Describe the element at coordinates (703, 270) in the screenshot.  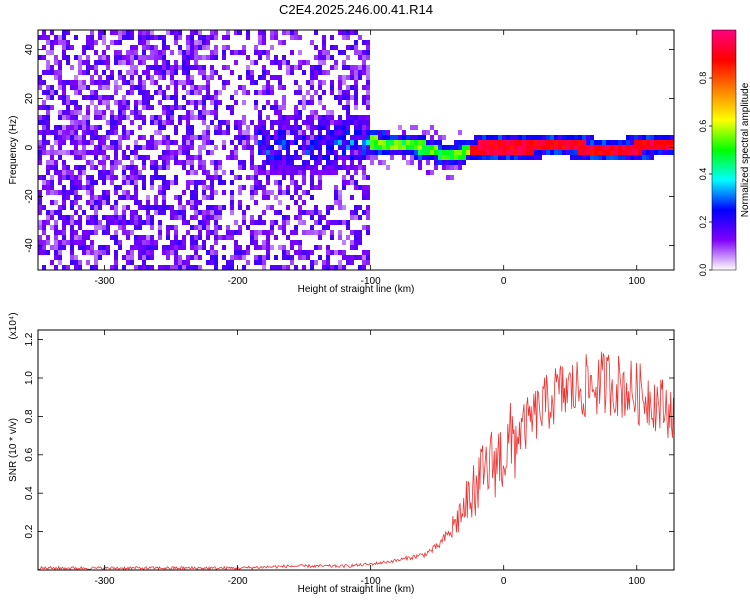
I see `colorbar-tick-label: 0.0` at that location.